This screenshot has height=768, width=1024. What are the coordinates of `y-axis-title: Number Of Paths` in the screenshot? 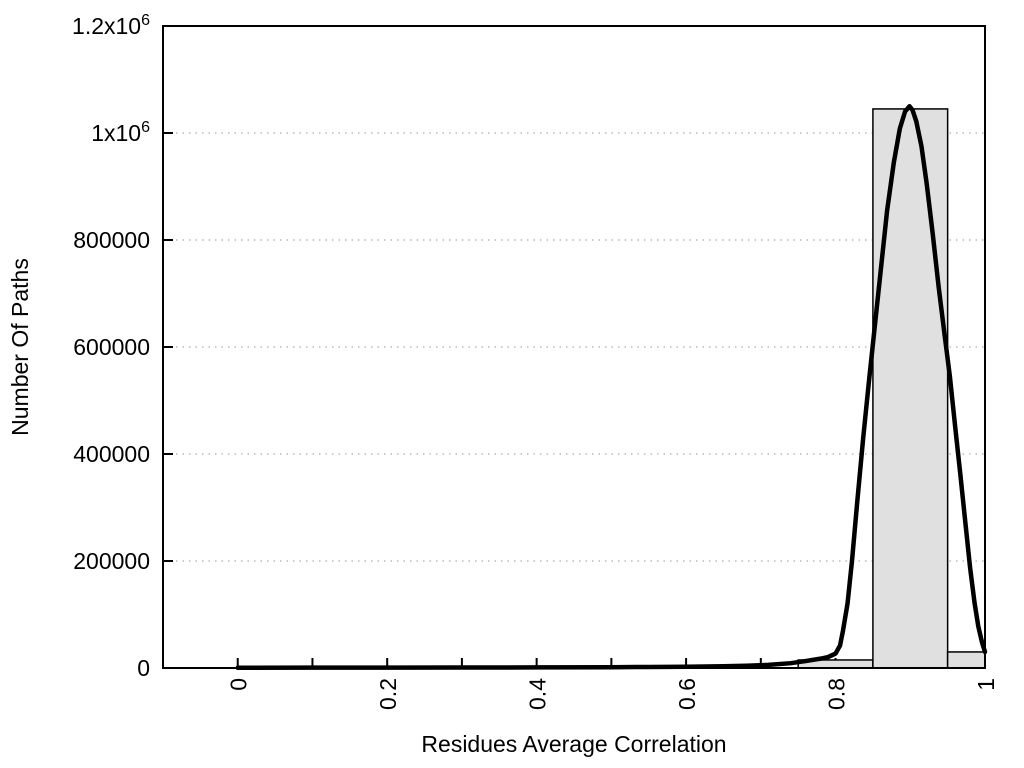 It's located at (20, 347).